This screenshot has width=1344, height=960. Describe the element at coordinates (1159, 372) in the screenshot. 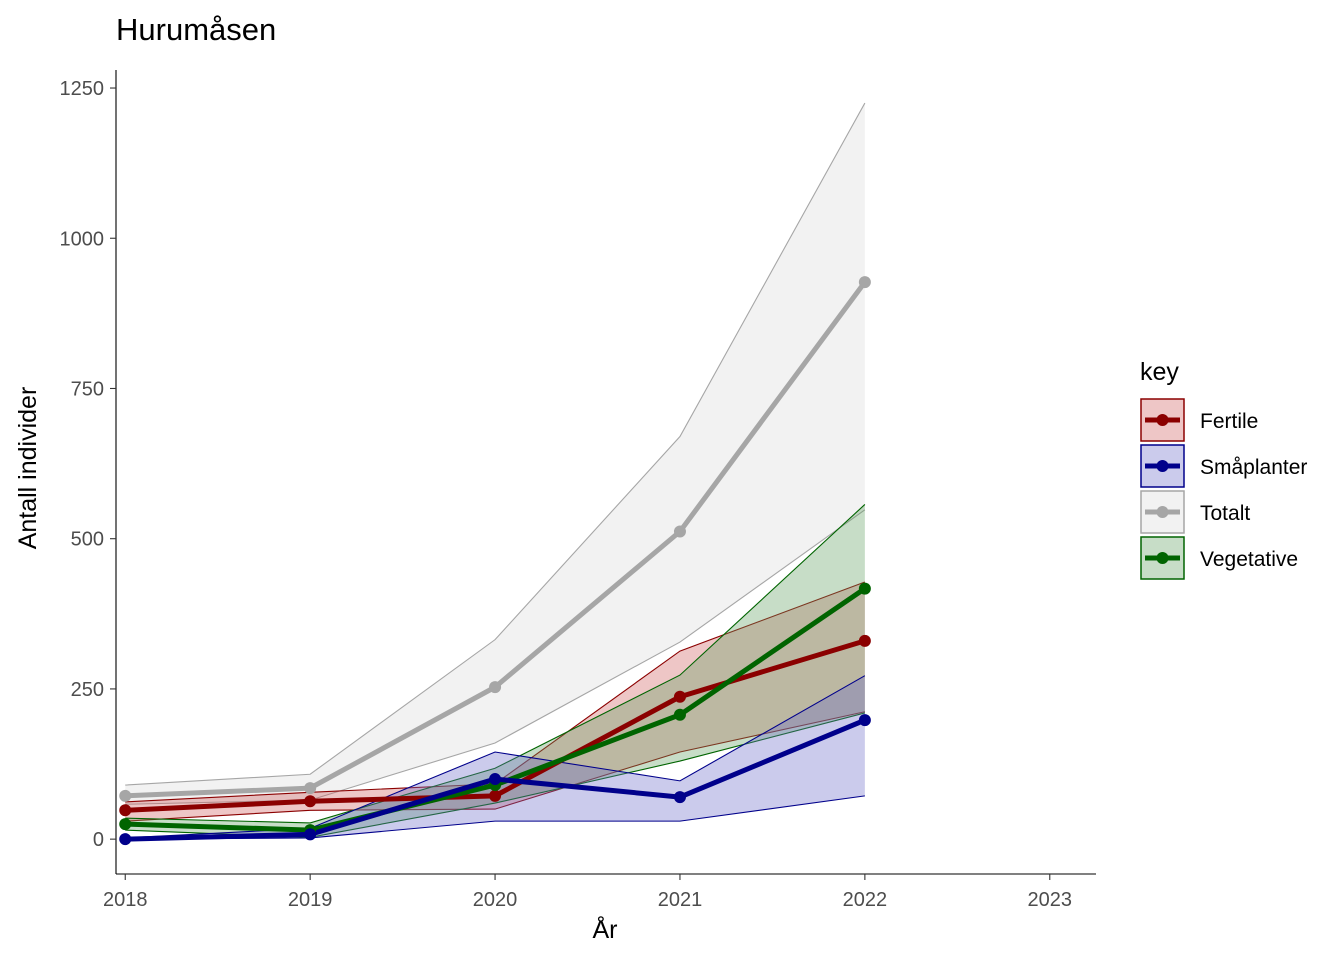

I see `legend-title: key` at that location.